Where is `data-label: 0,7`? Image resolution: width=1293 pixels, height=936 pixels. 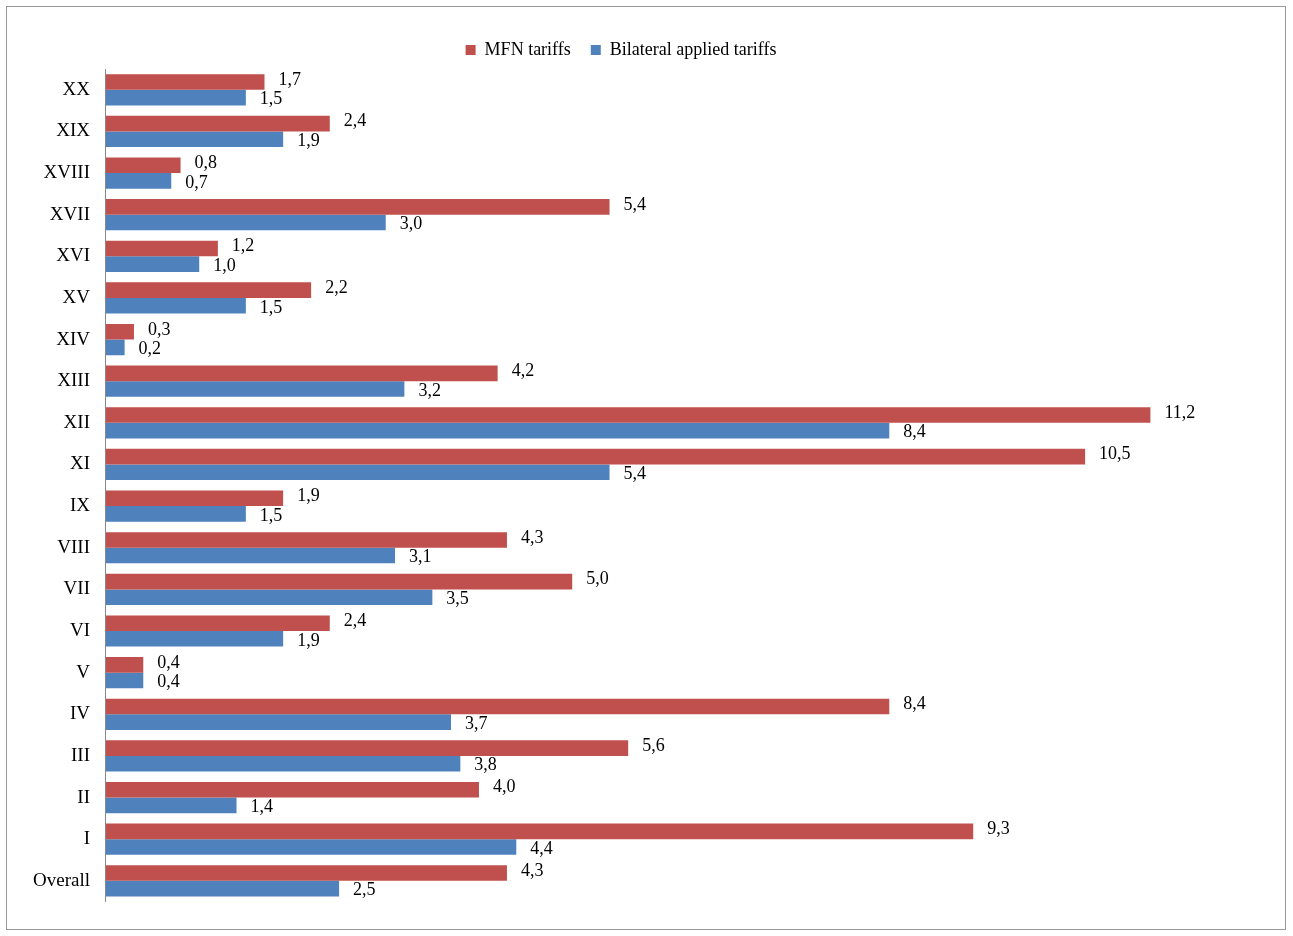
data-label: 0,7 is located at coordinates (196, 181).